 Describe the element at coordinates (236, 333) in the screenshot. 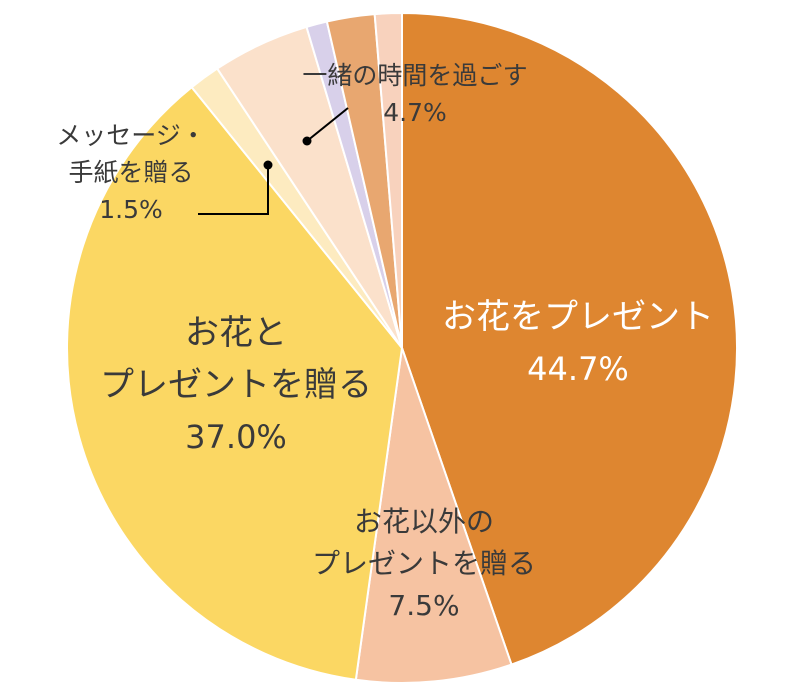

I see `label-flower-and-present-1: お花と` at that location.